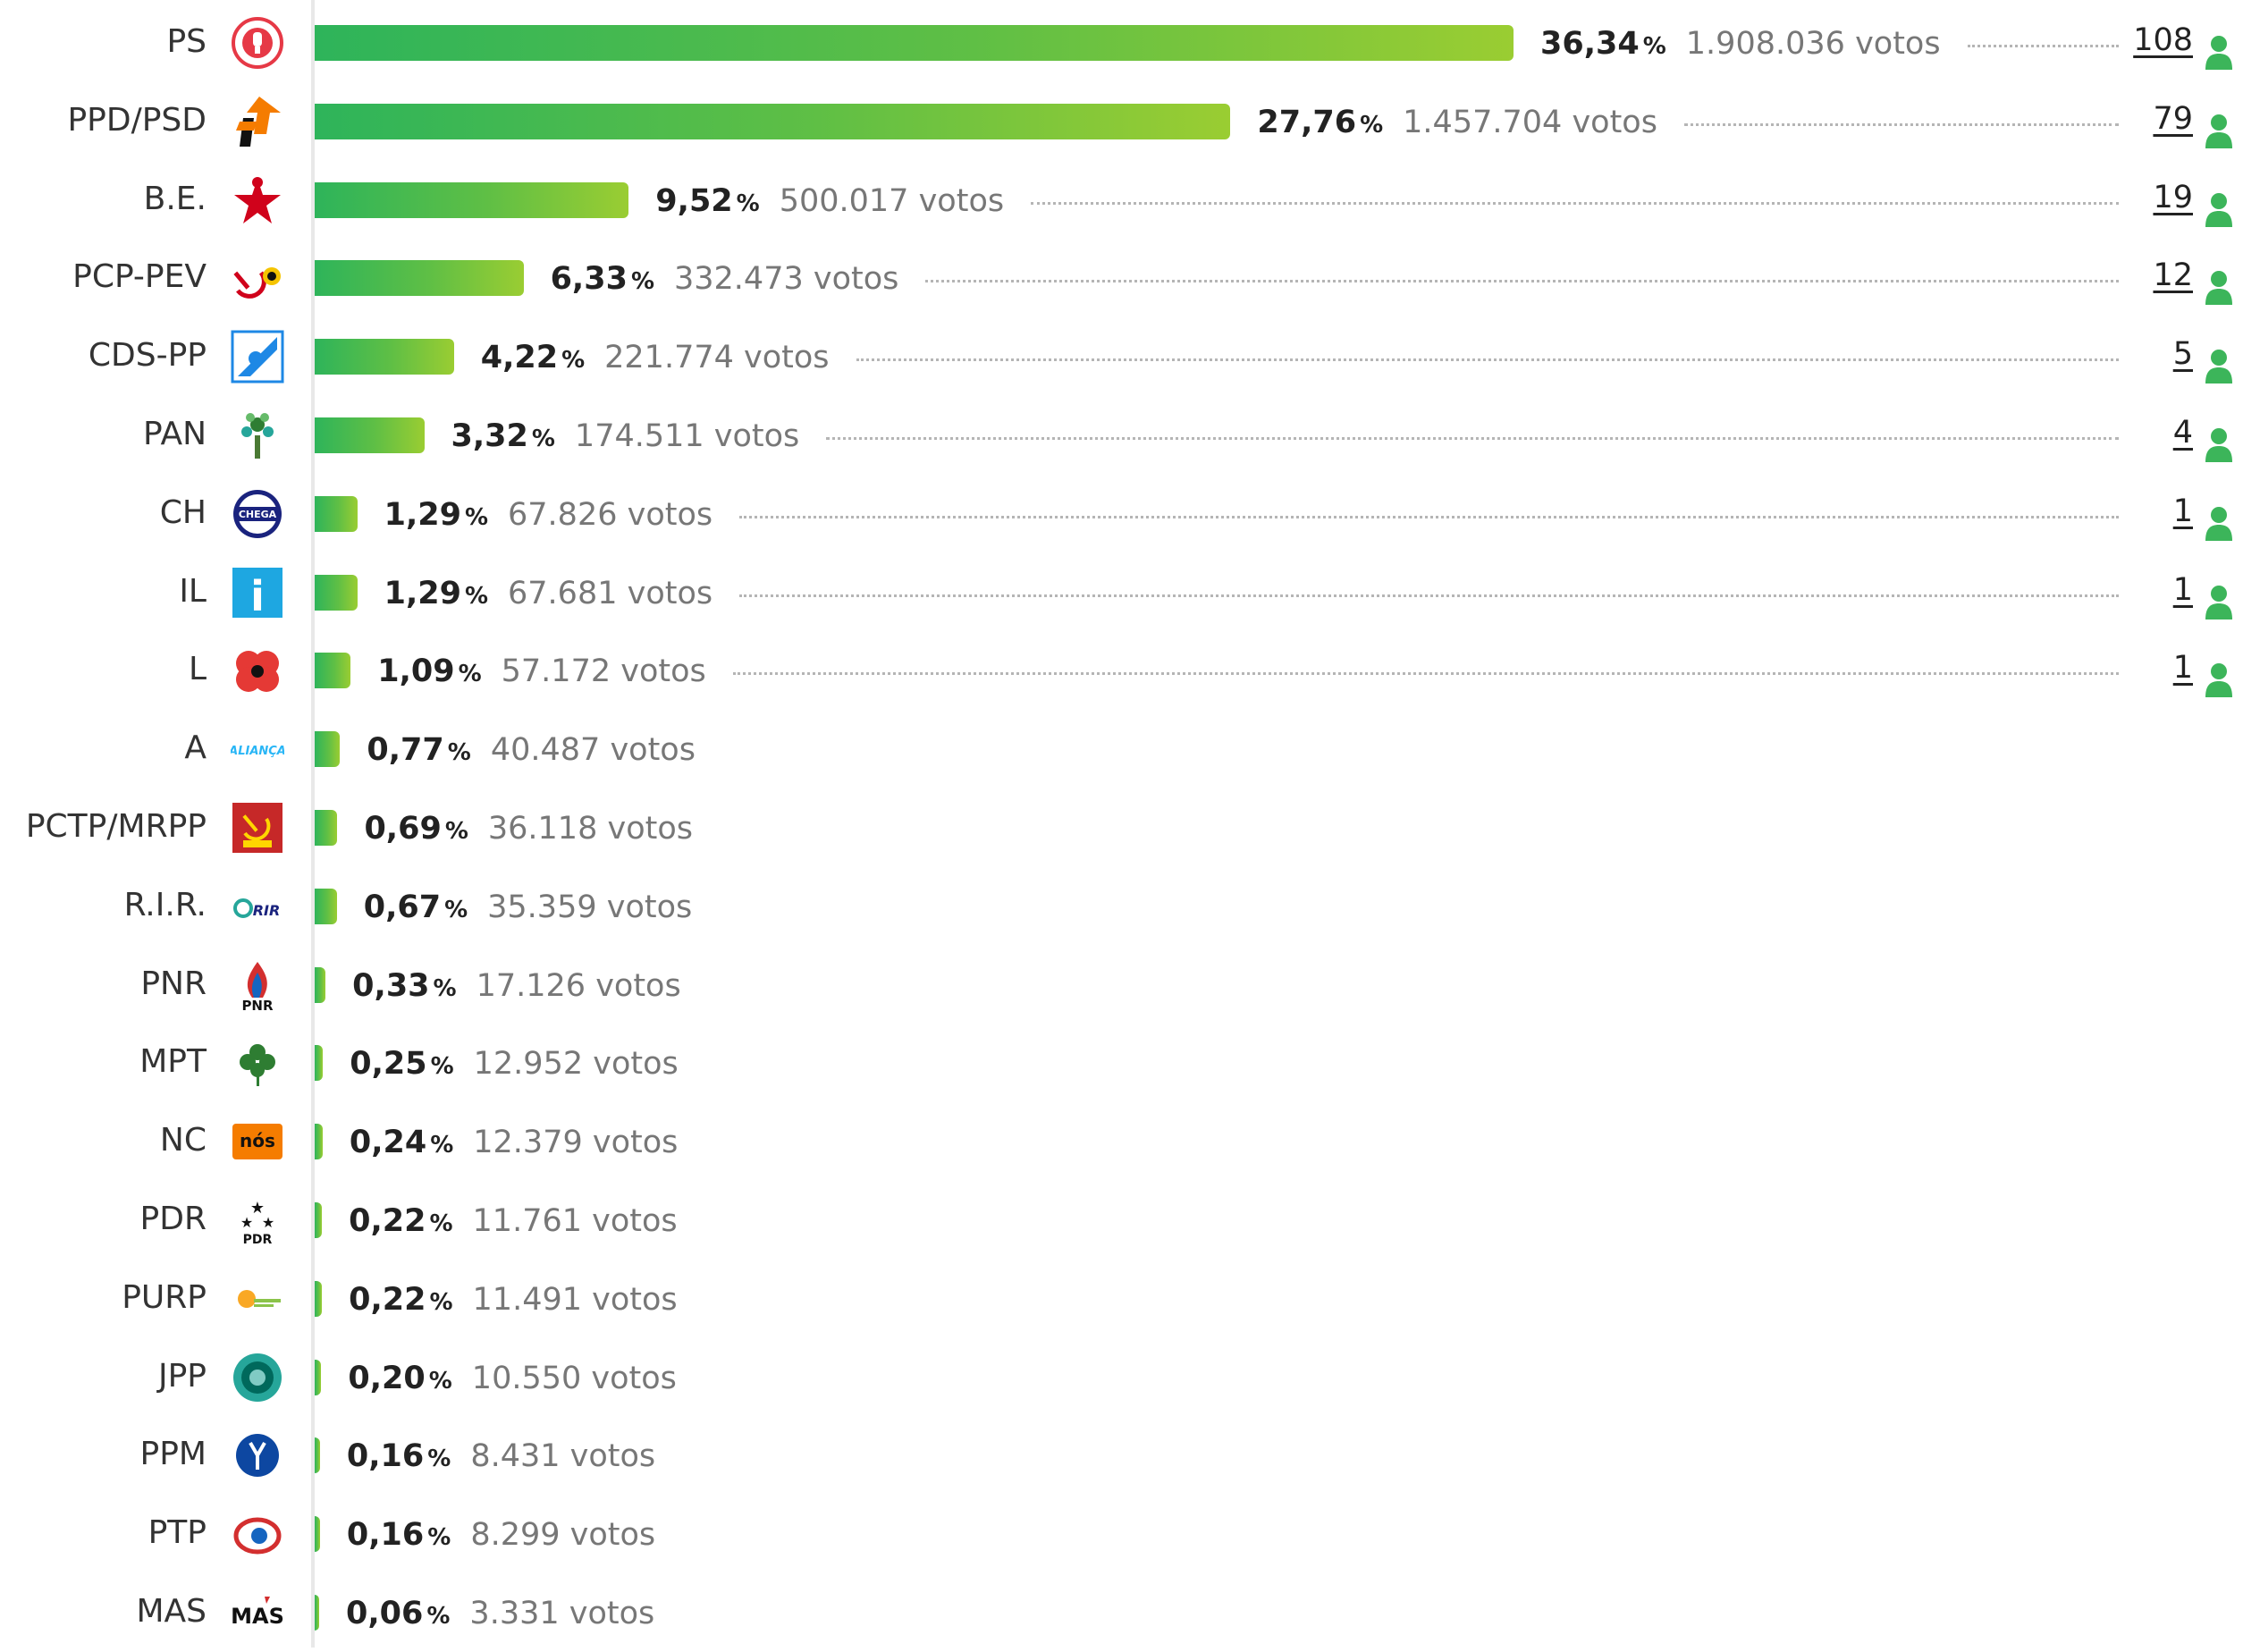 The height and width of the screenshot is (1652, 2243). Describe the element at coordinates (403, 829) in the screenshot. I see `percentage-value: 0,69` at that location.